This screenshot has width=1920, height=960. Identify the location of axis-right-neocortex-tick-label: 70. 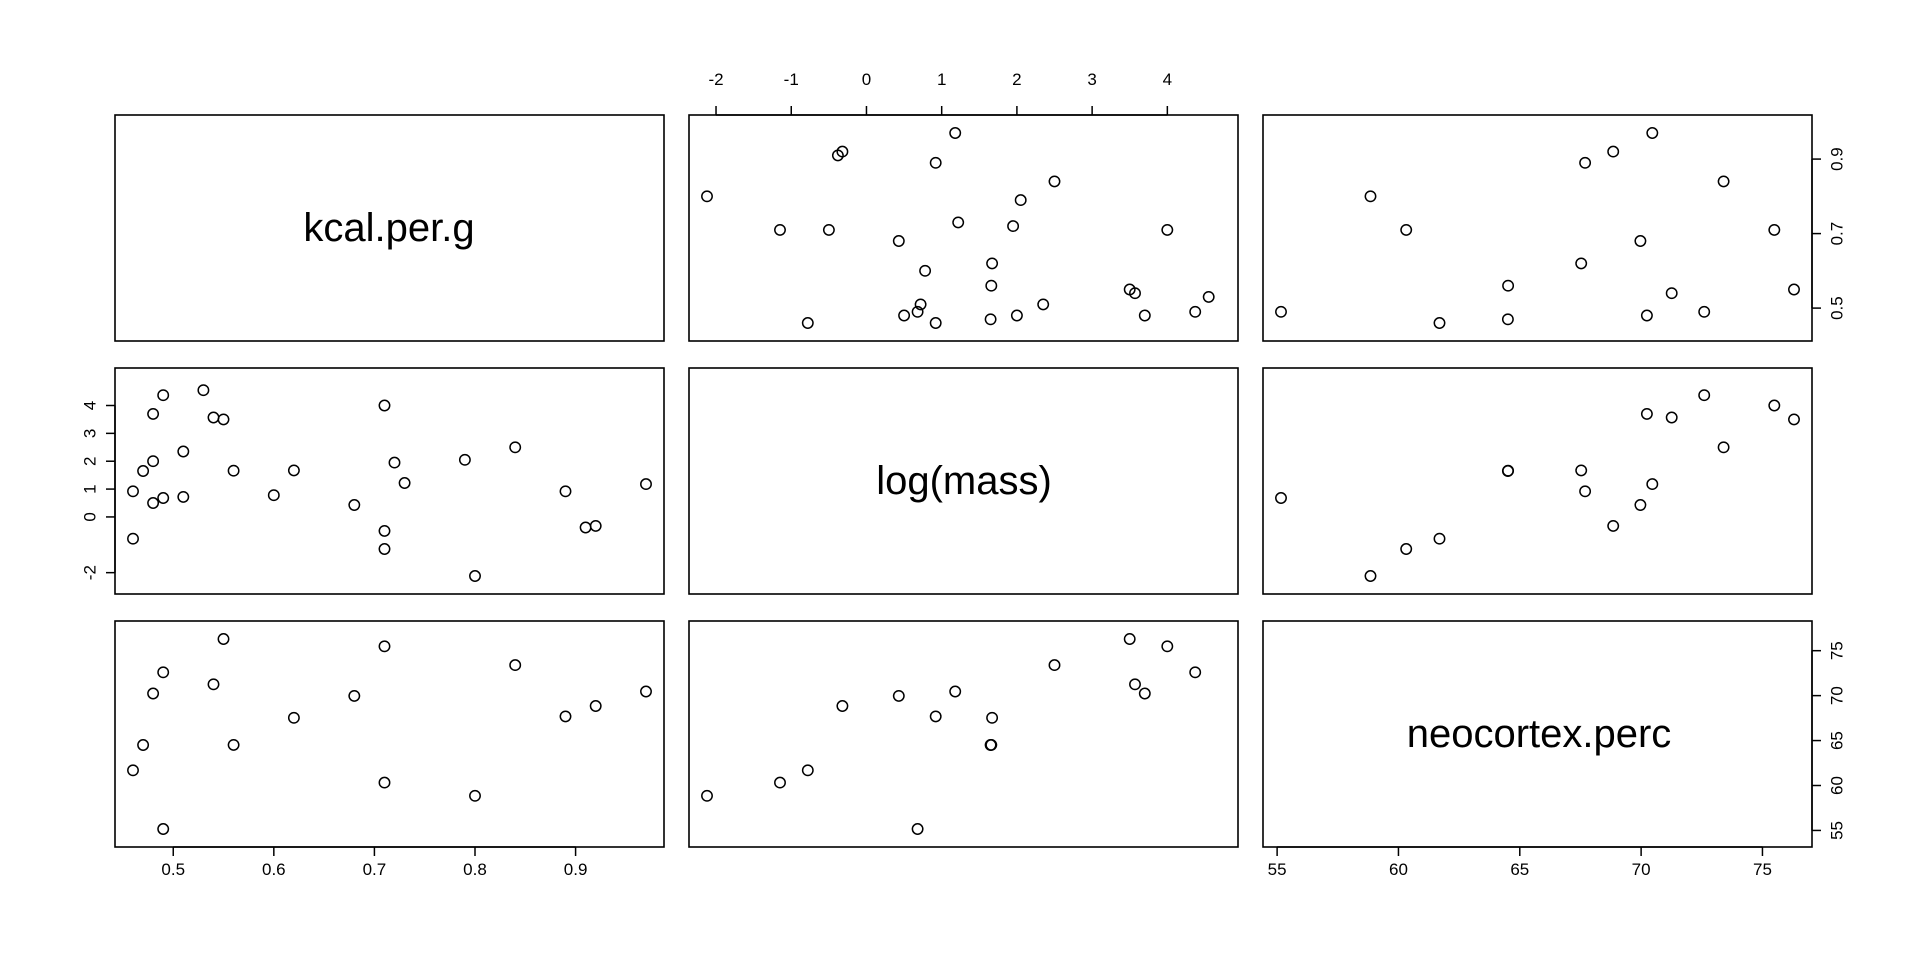
(1837, 695).